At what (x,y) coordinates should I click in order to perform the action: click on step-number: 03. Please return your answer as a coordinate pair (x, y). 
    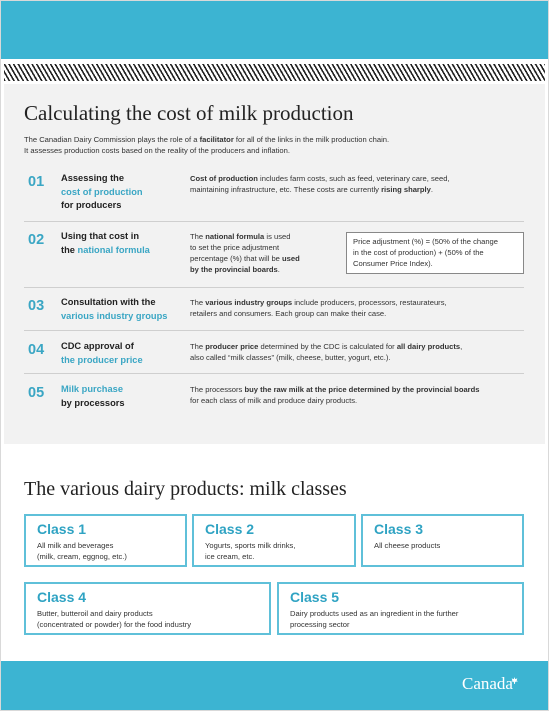
    Looking at the image, I should click on (36, 306).